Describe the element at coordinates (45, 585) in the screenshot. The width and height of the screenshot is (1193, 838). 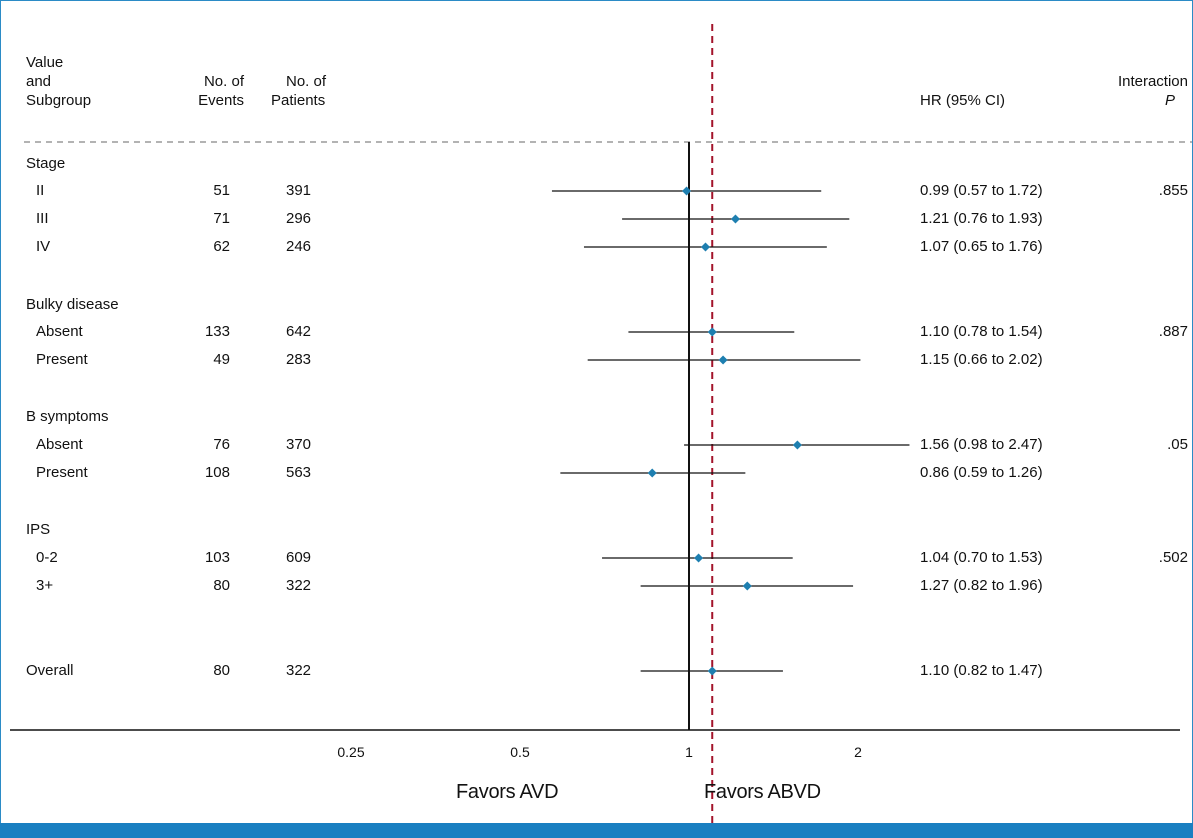
I see `row-label: 3+` at that location.